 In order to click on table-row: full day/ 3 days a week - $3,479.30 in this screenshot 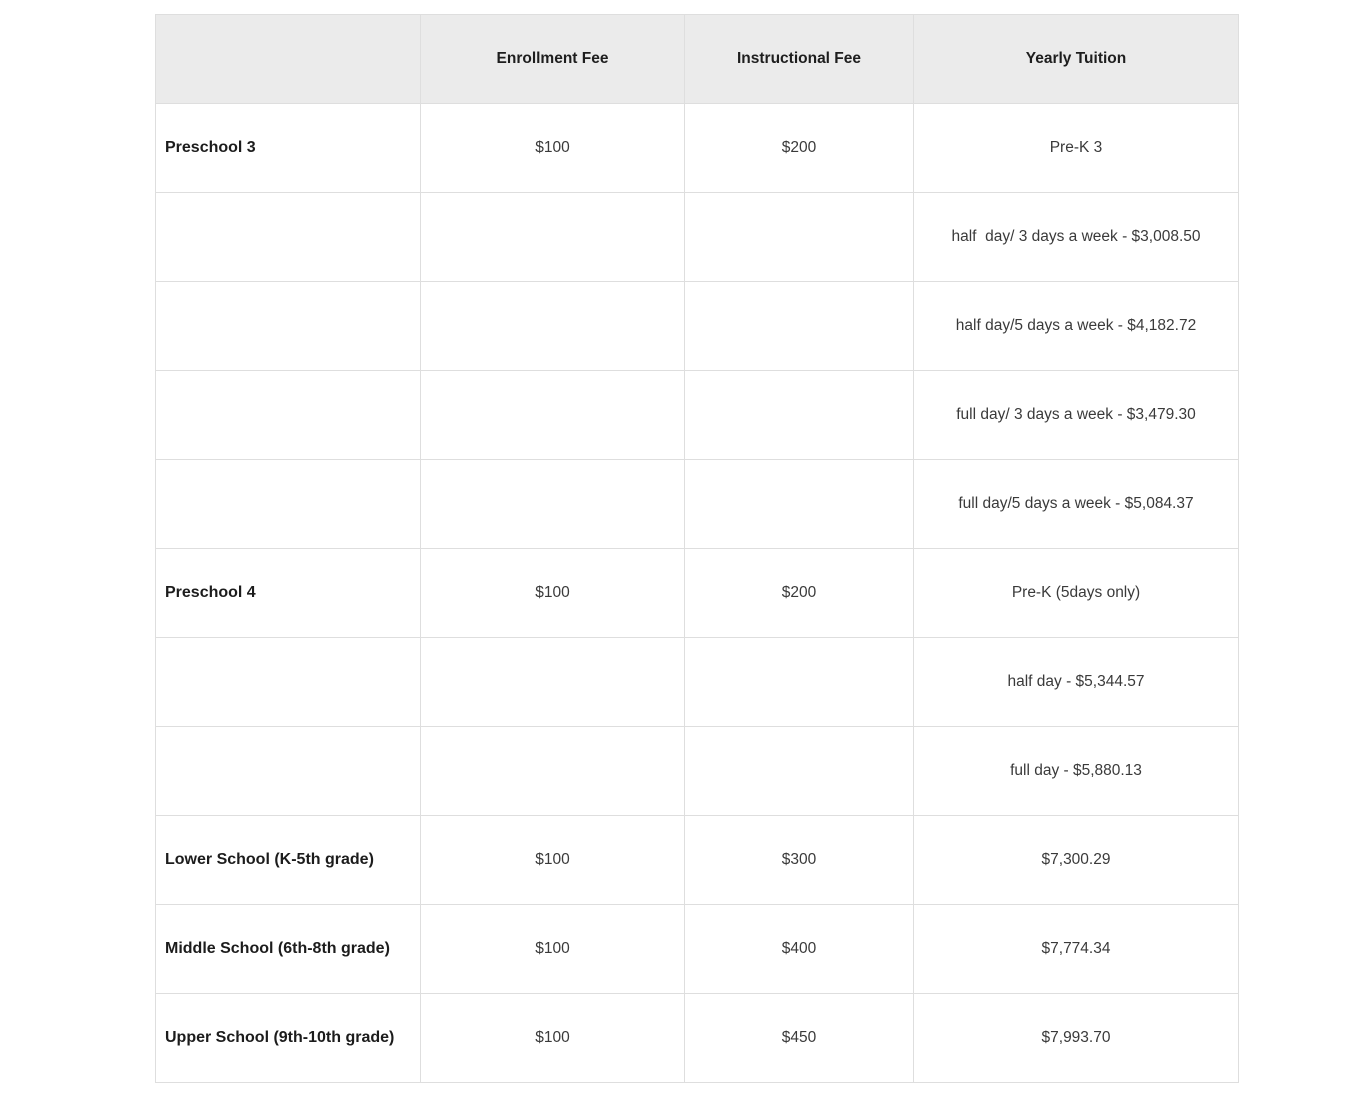, I will do `click(697, 415)`.